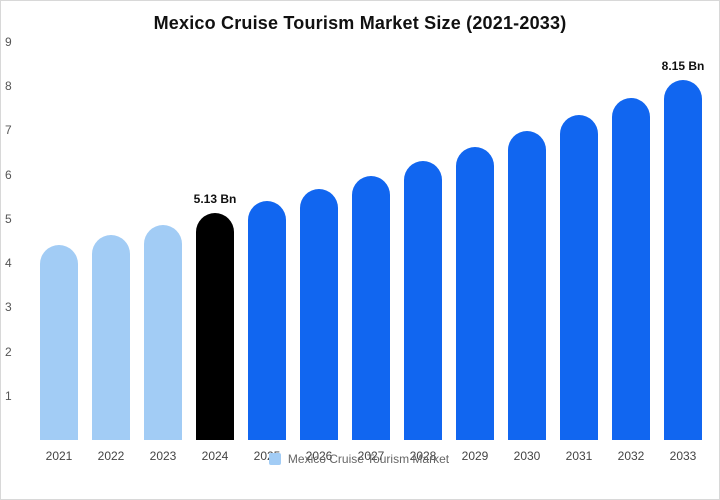  What do you see at coordinates (423, 456) in the screenshot?
I see `x-tick-label-2028: 2028` at bounding box center [423, 456].